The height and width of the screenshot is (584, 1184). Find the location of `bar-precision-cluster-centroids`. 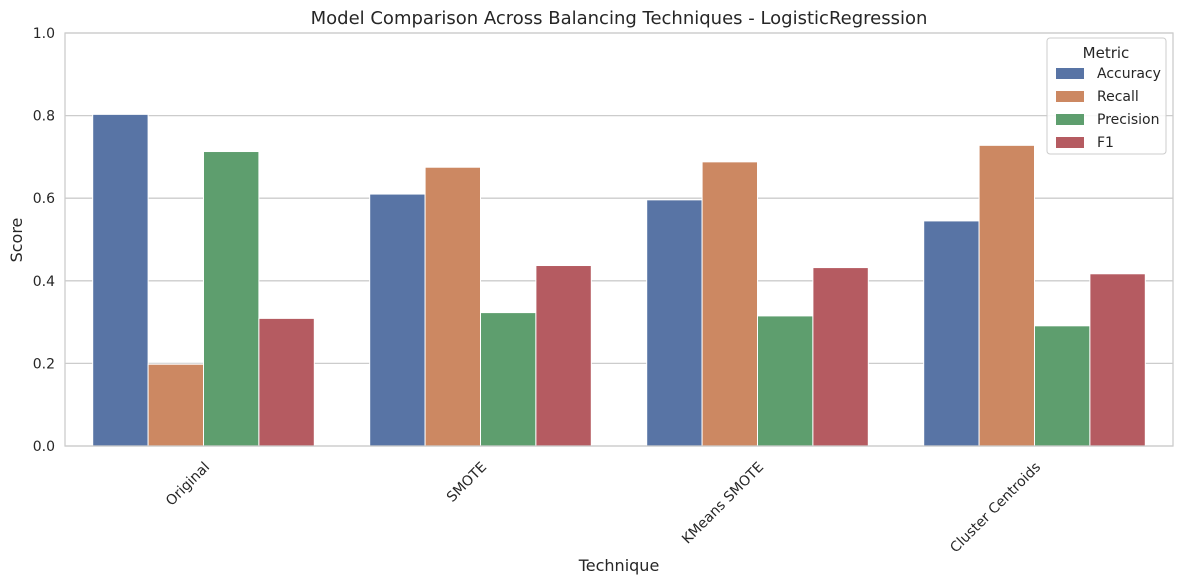

bar-precision-cluster-centroids is located at coordinates (1062, 386).